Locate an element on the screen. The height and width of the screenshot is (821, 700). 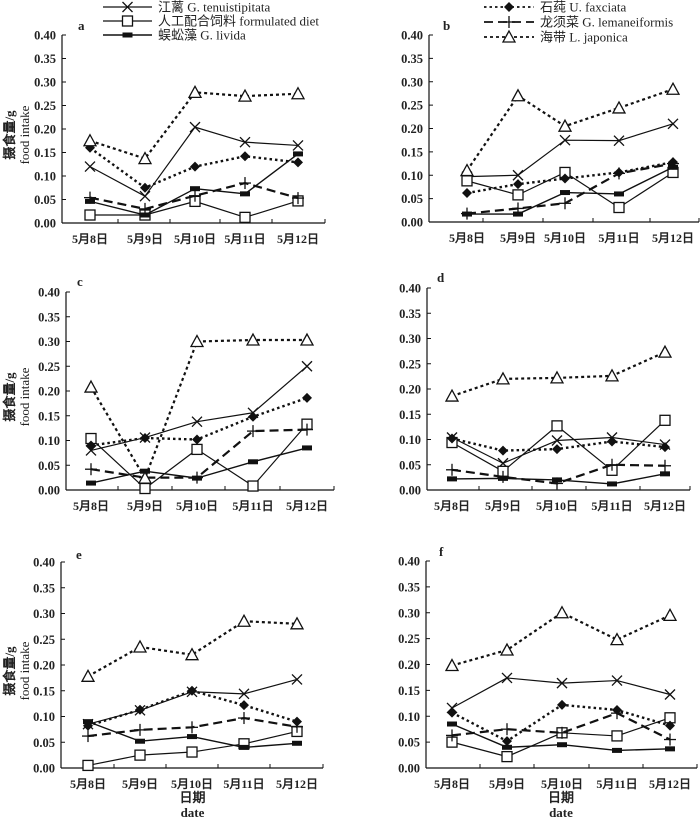
legend-label: 蜈蚣藻 G. livida is located at coordinates (202, 35).